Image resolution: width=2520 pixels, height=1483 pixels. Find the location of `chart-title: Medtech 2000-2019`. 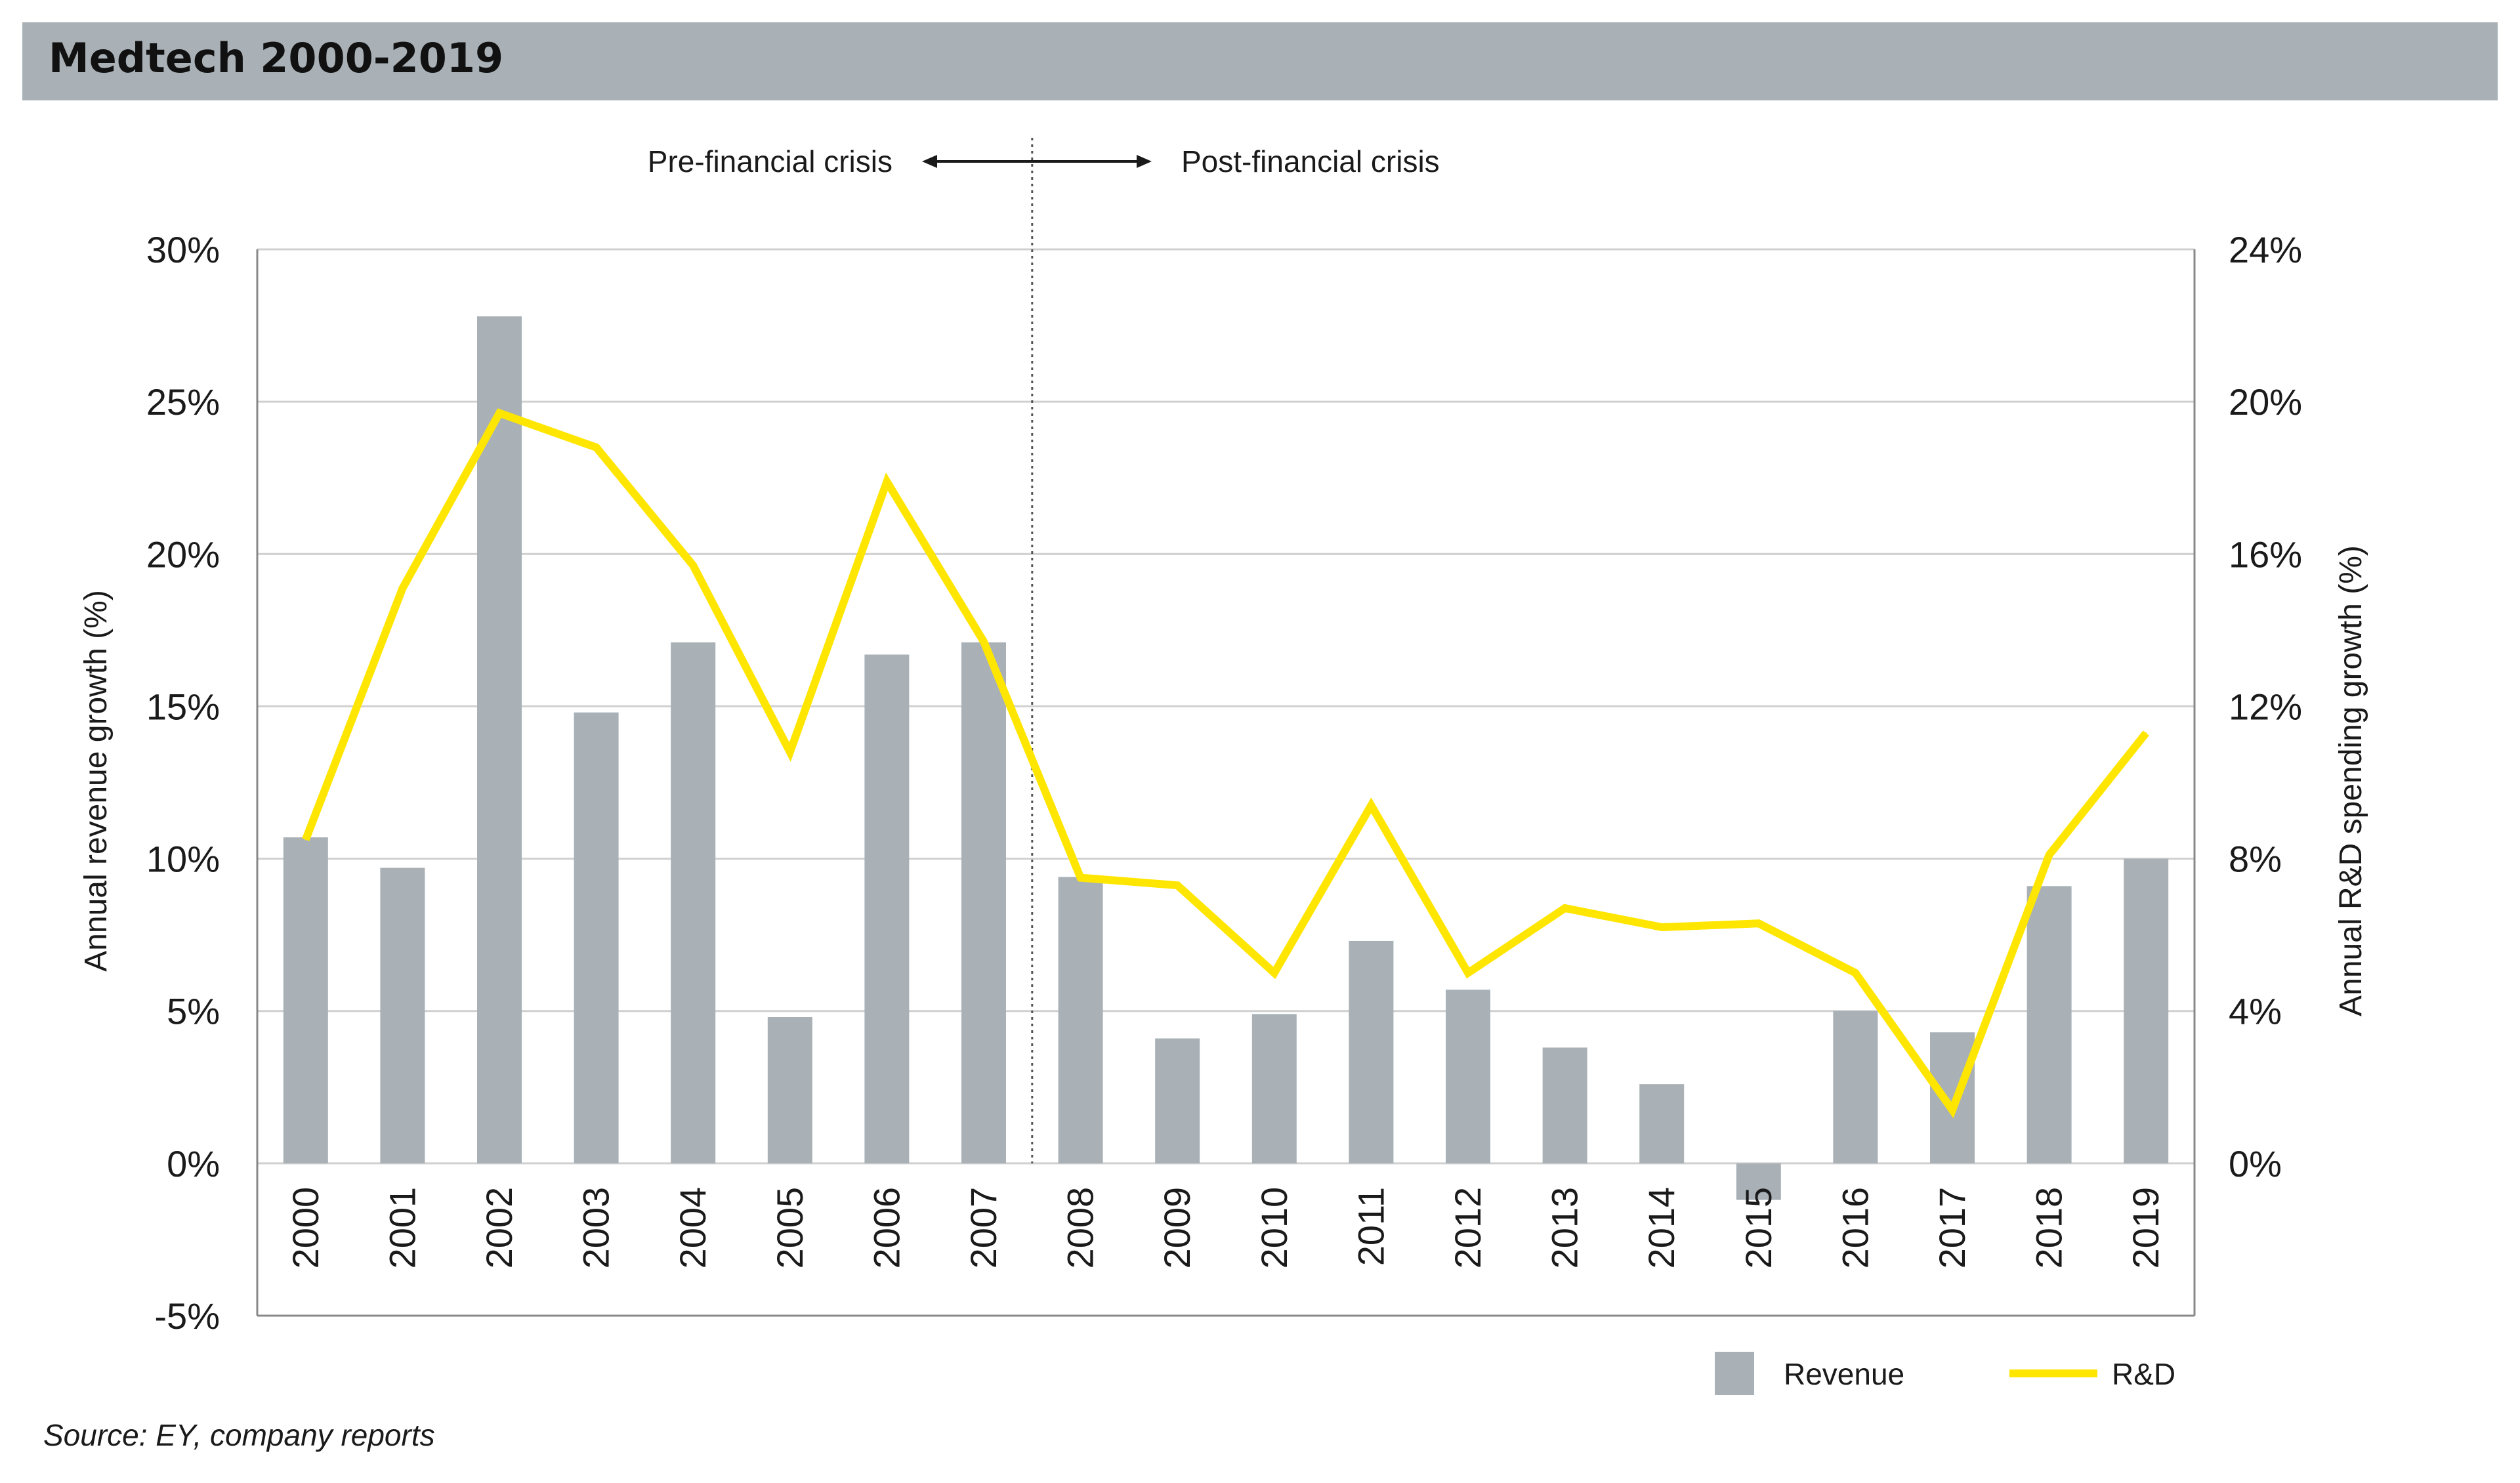

chart-title: Medtech 2000-2019 is located at coordinates (276, 58).